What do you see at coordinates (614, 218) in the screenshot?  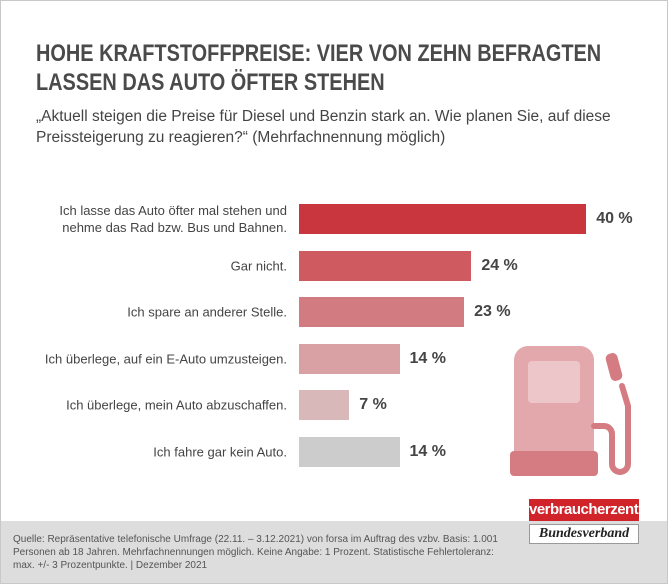 I see `value-label: 40 %` at bounding box center [614, 218].